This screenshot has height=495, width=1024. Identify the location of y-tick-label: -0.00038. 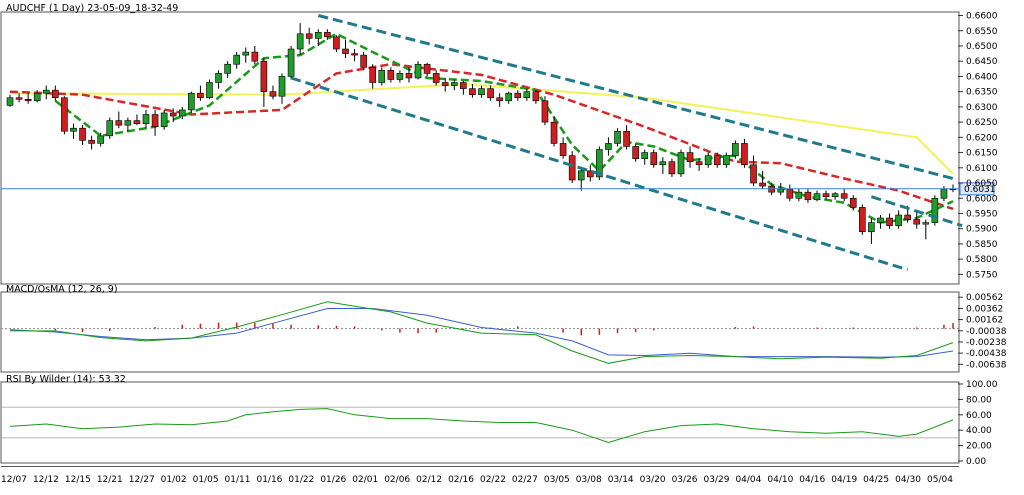
(986, 332).